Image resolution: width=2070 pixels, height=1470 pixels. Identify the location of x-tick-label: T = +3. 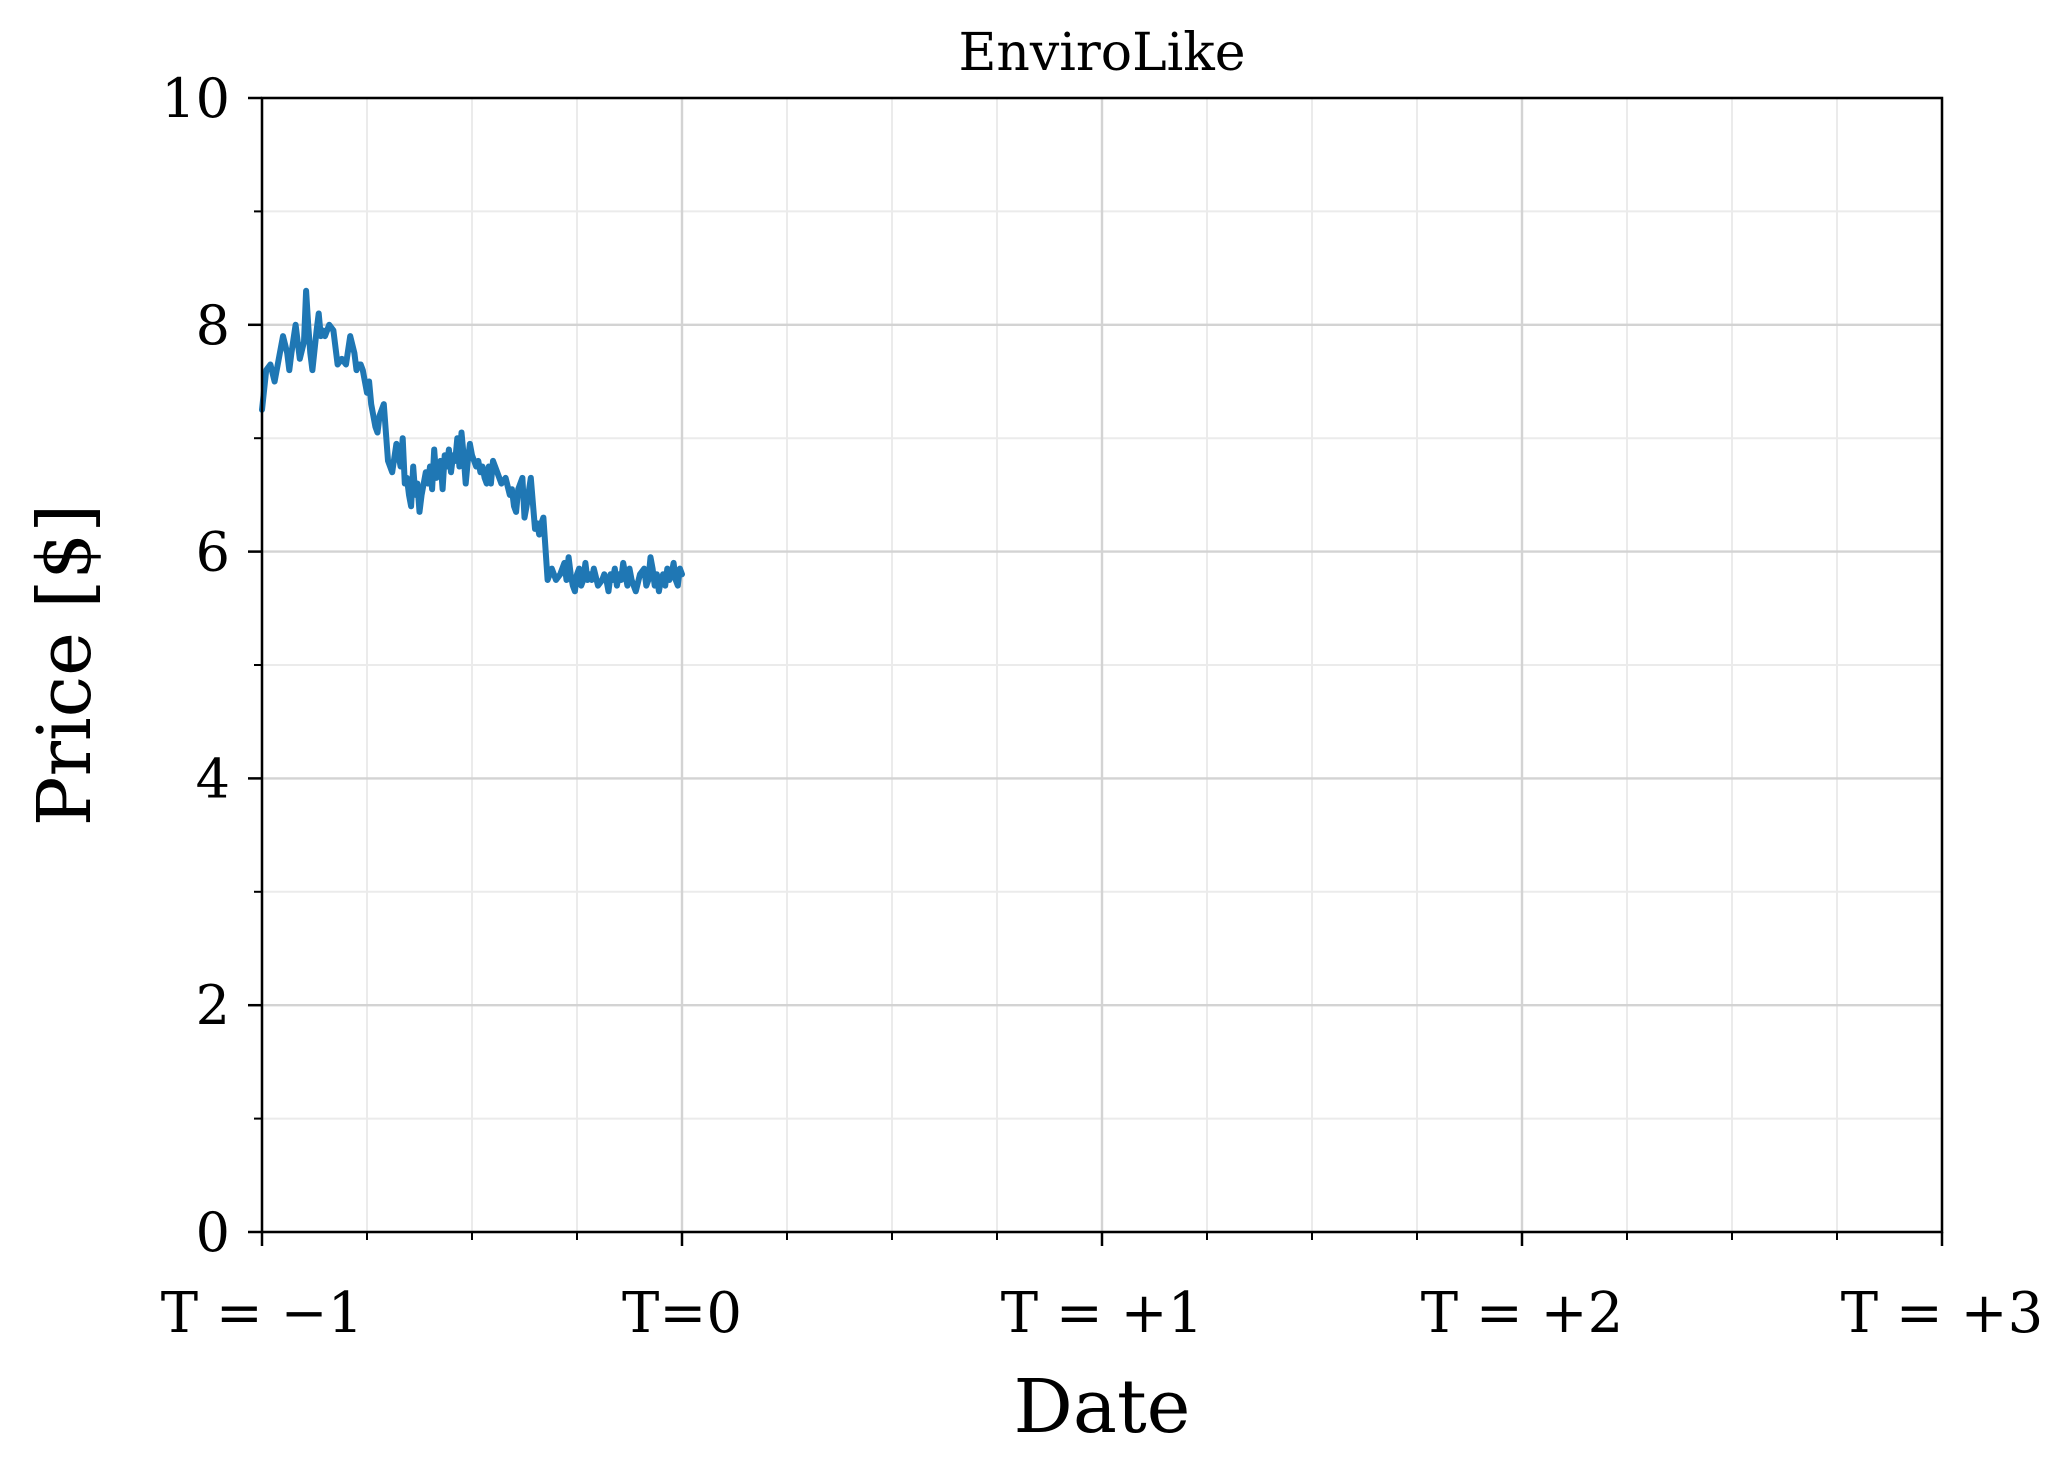
(1942, 1313).